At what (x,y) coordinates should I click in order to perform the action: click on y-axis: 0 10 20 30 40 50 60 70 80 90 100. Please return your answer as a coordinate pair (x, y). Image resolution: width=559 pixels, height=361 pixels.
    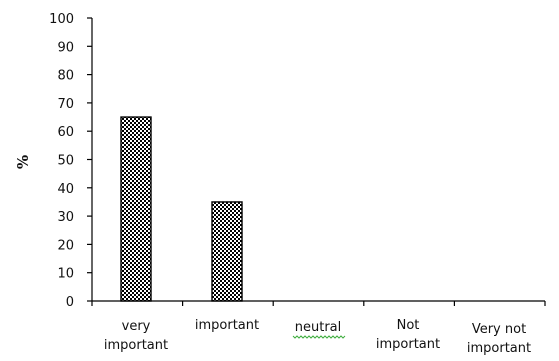
    Looking at the image, I should click on (70, 161).